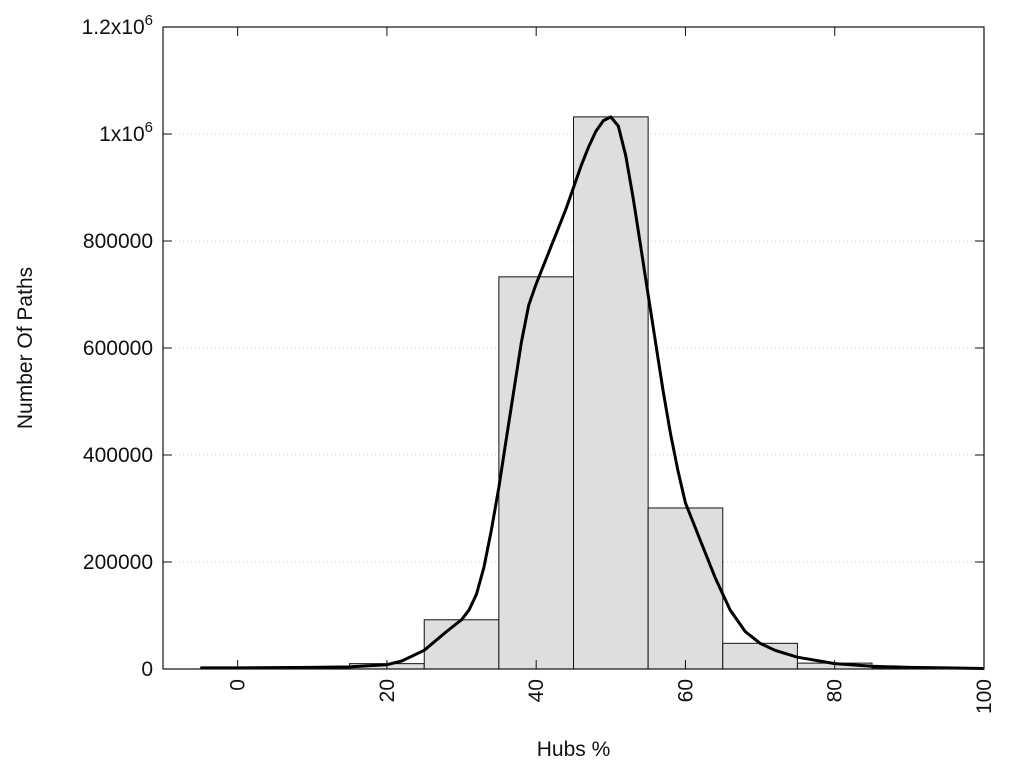 The height and width of the screenshot is (768, 1024). I want to click on y-tick-label: 1.2x10⁶, so click(117, 25).